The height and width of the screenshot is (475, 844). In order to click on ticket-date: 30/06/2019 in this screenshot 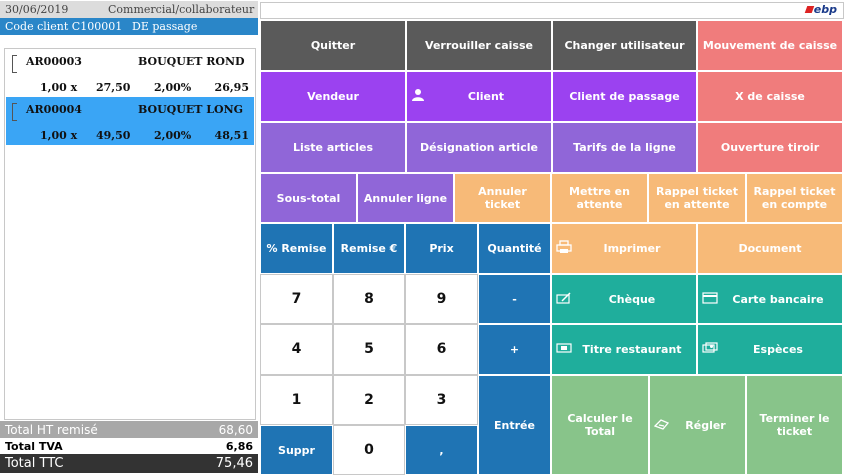, I will do `click(37, 9)`.